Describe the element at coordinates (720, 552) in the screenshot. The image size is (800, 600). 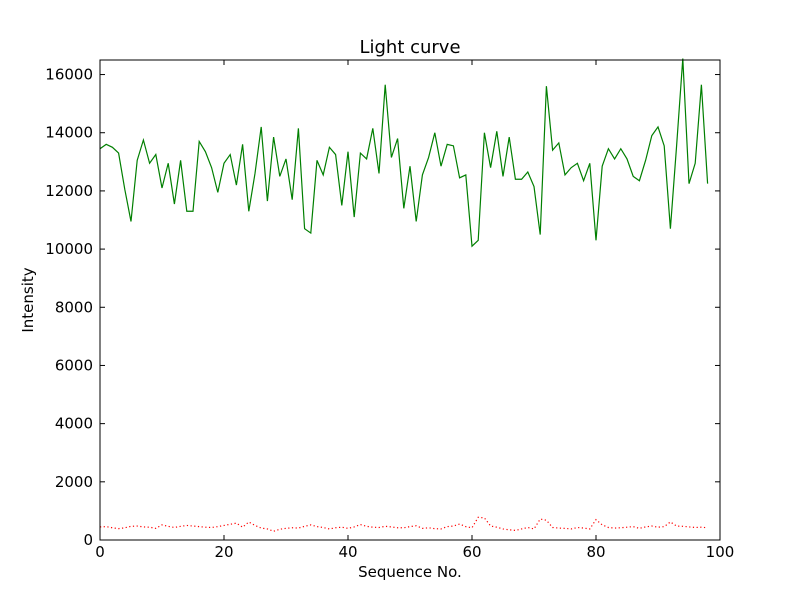
I see `x-tick-label: 100` at that location.